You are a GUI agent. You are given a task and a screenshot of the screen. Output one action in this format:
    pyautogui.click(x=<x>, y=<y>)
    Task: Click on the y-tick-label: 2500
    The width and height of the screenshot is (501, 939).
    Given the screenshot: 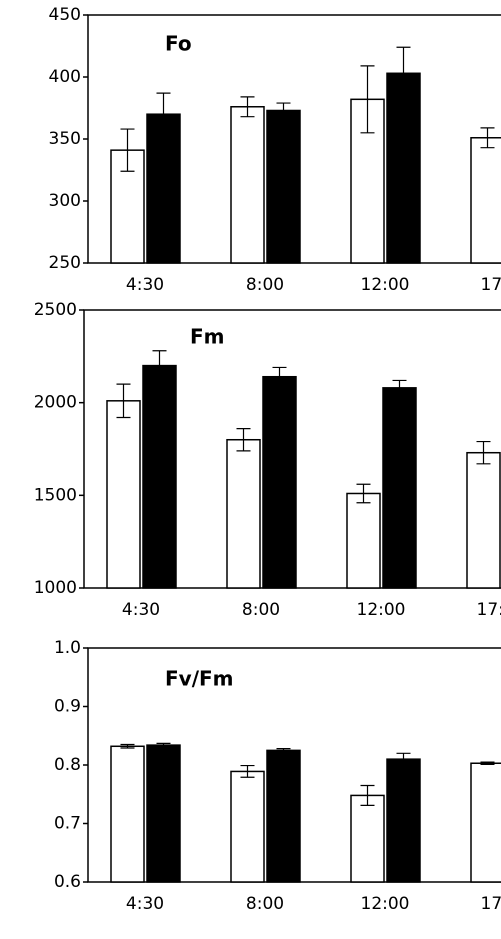 What is the action you would take?
    pyautogui.click(x=55, y=310)
    